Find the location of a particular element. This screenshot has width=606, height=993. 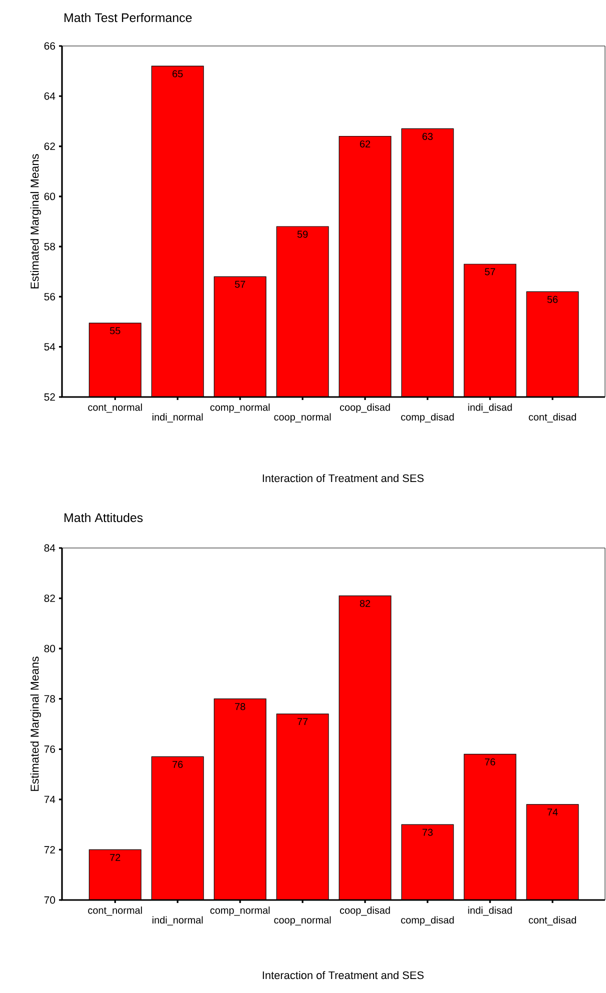

data-label: 56 is located at coordinates (552, 299).